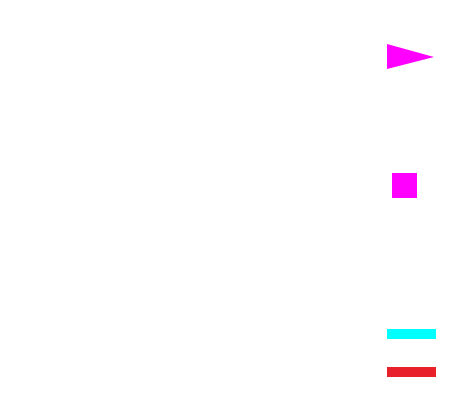  What do you see at coordinates (404, 185) in the screenshot?
I see `magenta-square-icon` at bounding box center [404, 185].